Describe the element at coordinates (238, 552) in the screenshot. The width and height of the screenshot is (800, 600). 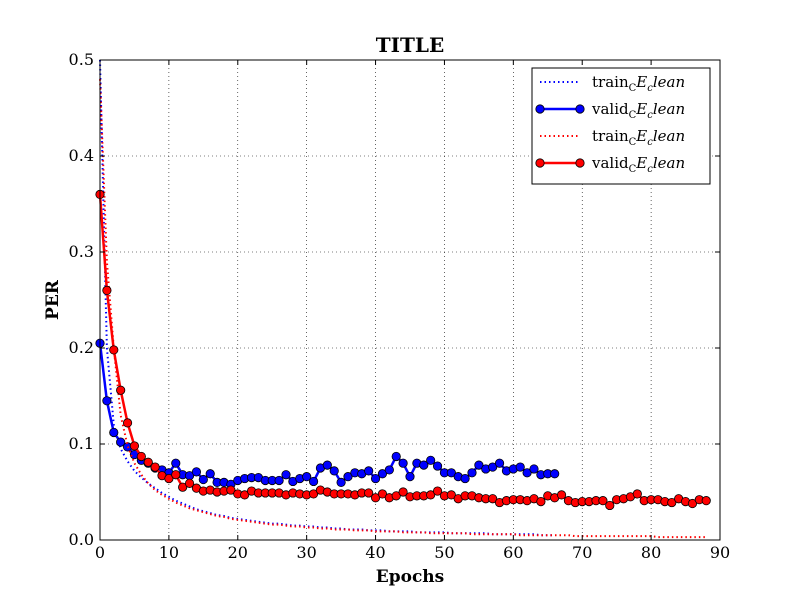
I see `x-tick-label: 20` at that location.